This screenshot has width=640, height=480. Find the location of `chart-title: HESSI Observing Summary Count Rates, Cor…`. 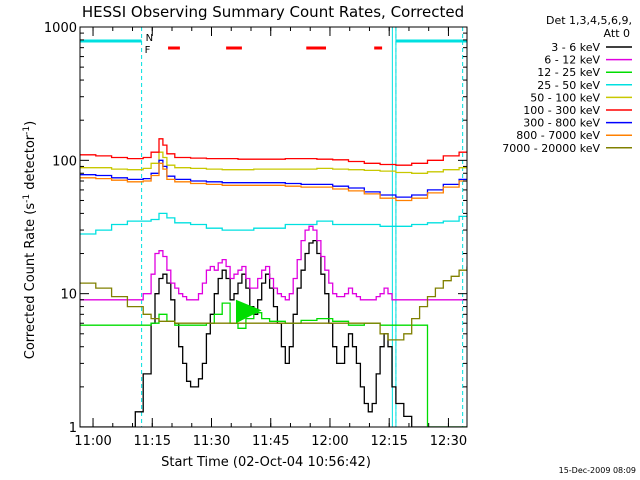

chart-title: HESSI Observing Summary Count Rates, Cor… is located at coordinates (273, 12).